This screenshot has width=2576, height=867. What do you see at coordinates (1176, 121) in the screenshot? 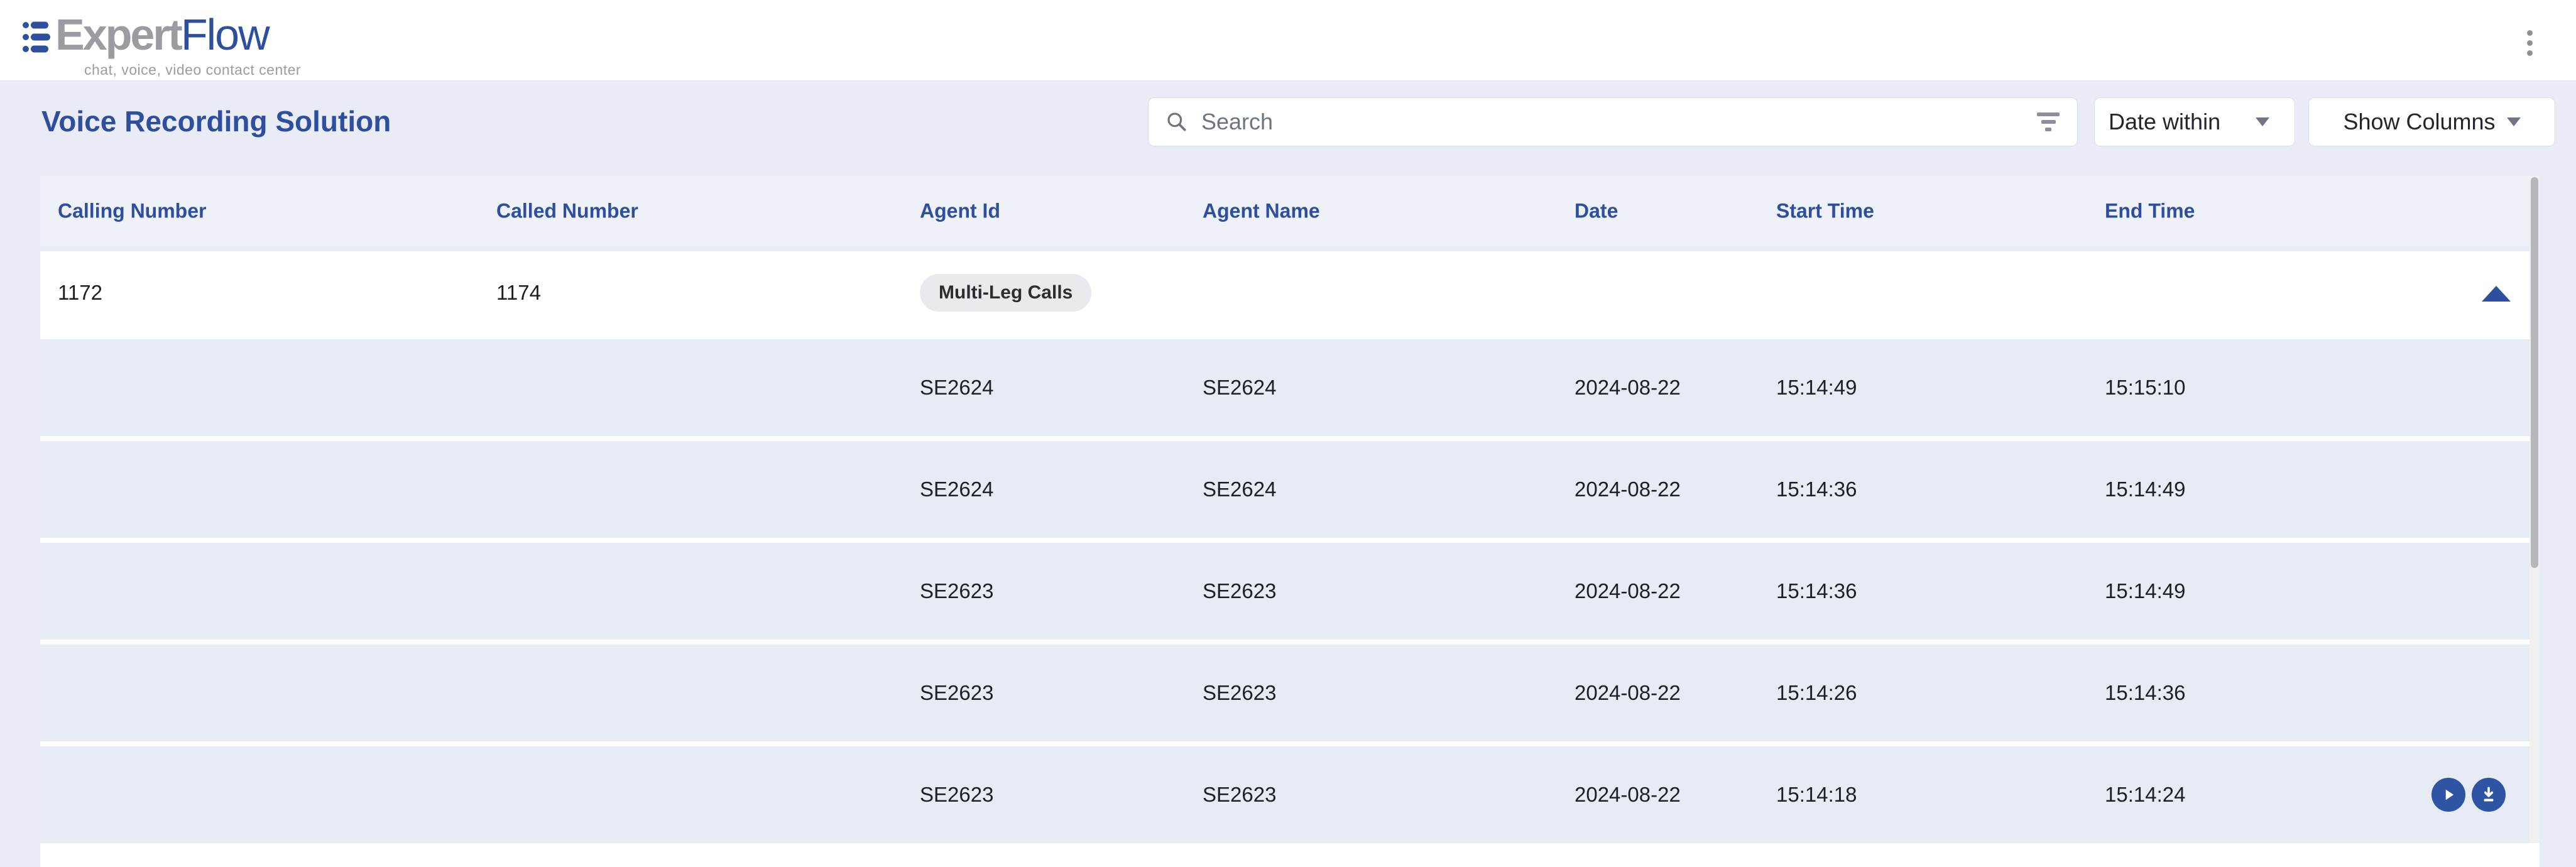
I see `search-icon` at bounding box center [1176, 121].